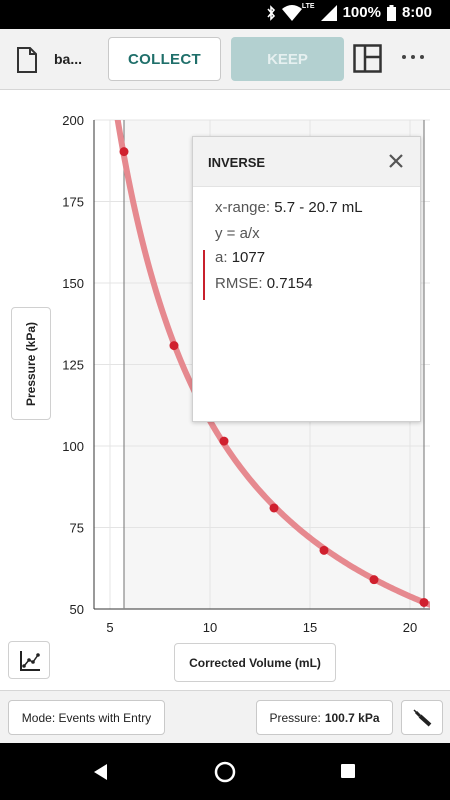 The width and height of the screenshot is (450, 800). Describe the element at coordinates (287, 59) in the screenshot. I see `keep-button: KEEP` at that location.